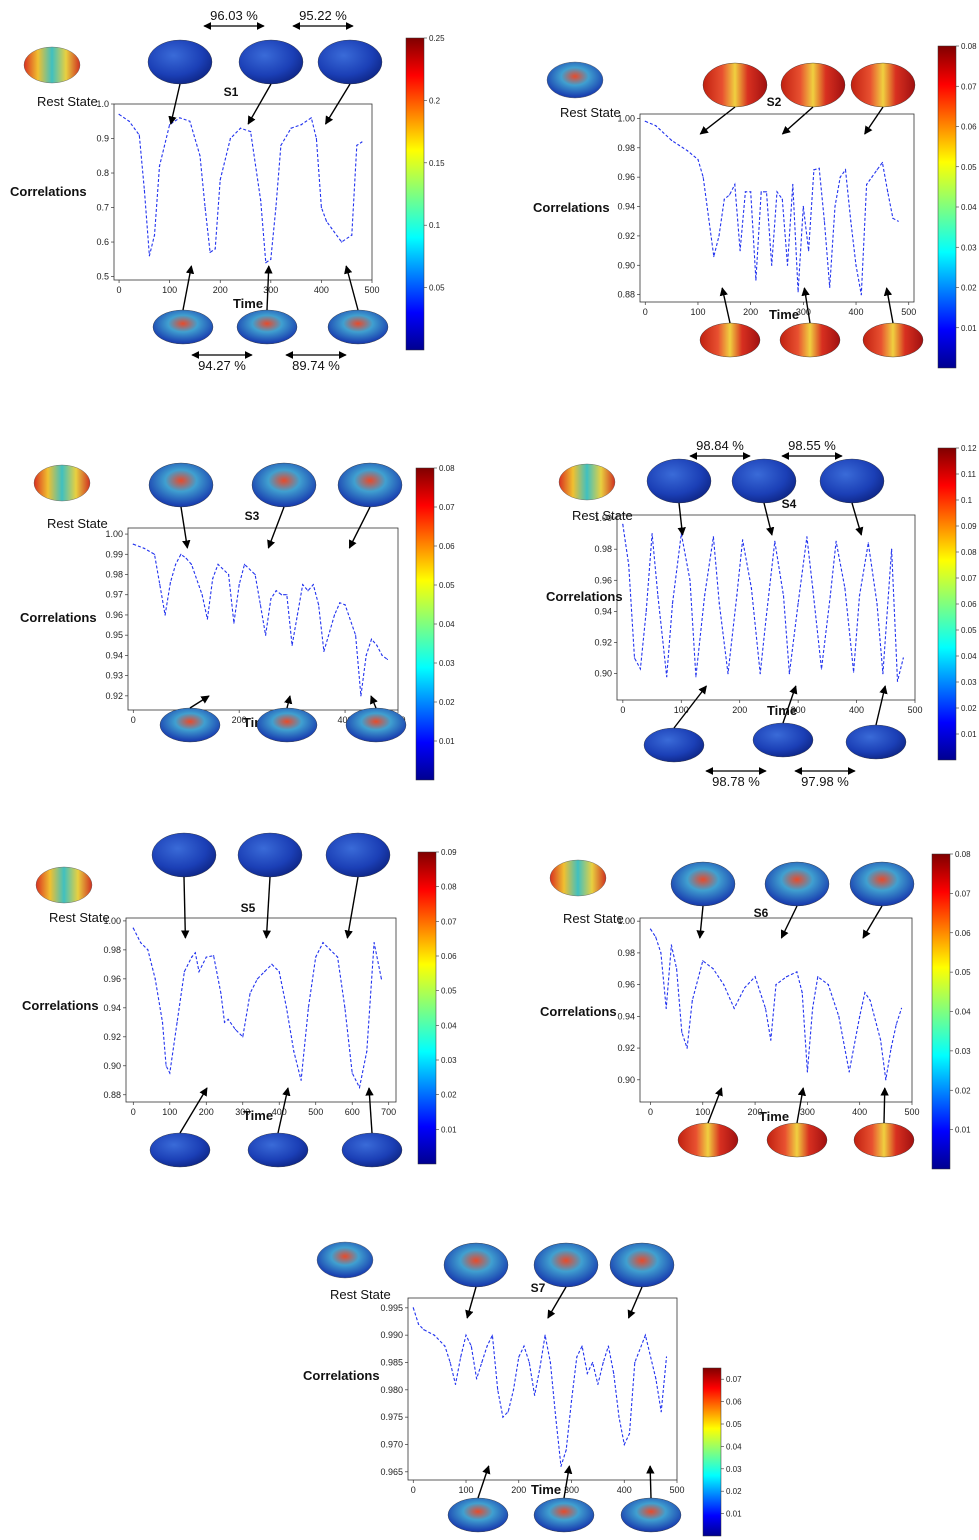  Describe the element at coordinates (626, 1048) in the screenshot. I see `y-tick-label: 0.92` at that location.